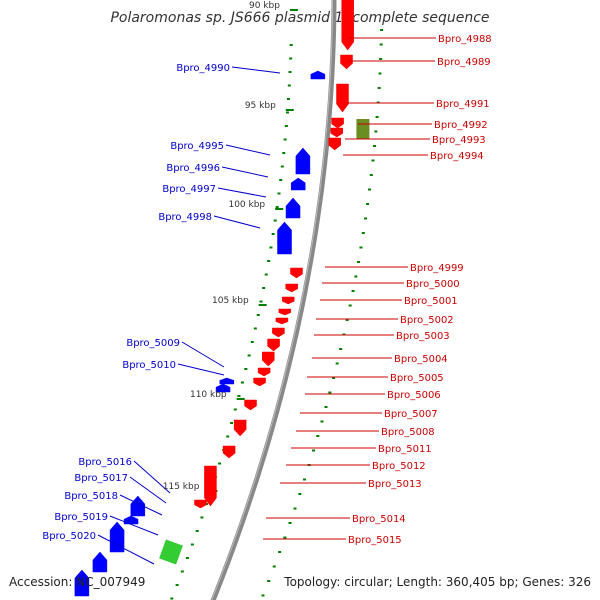  Describe the element at coordinates (91, 496) in the screenshot. I see `gene-label-bpro-5018: Bpro_5018` at that location.